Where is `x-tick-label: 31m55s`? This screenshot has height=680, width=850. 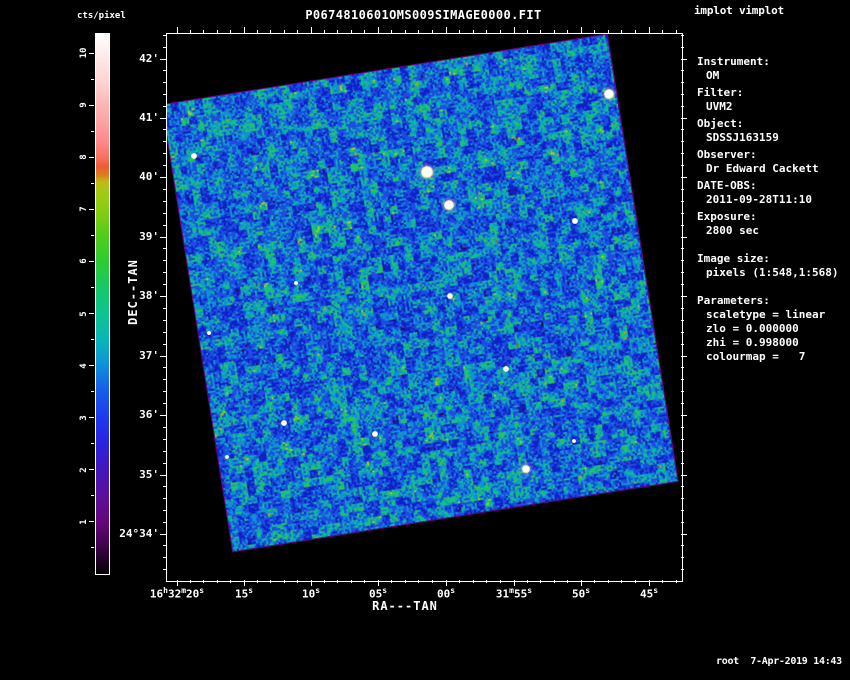
x-tick-label: 31m55s is located at coordinates (514, 593).